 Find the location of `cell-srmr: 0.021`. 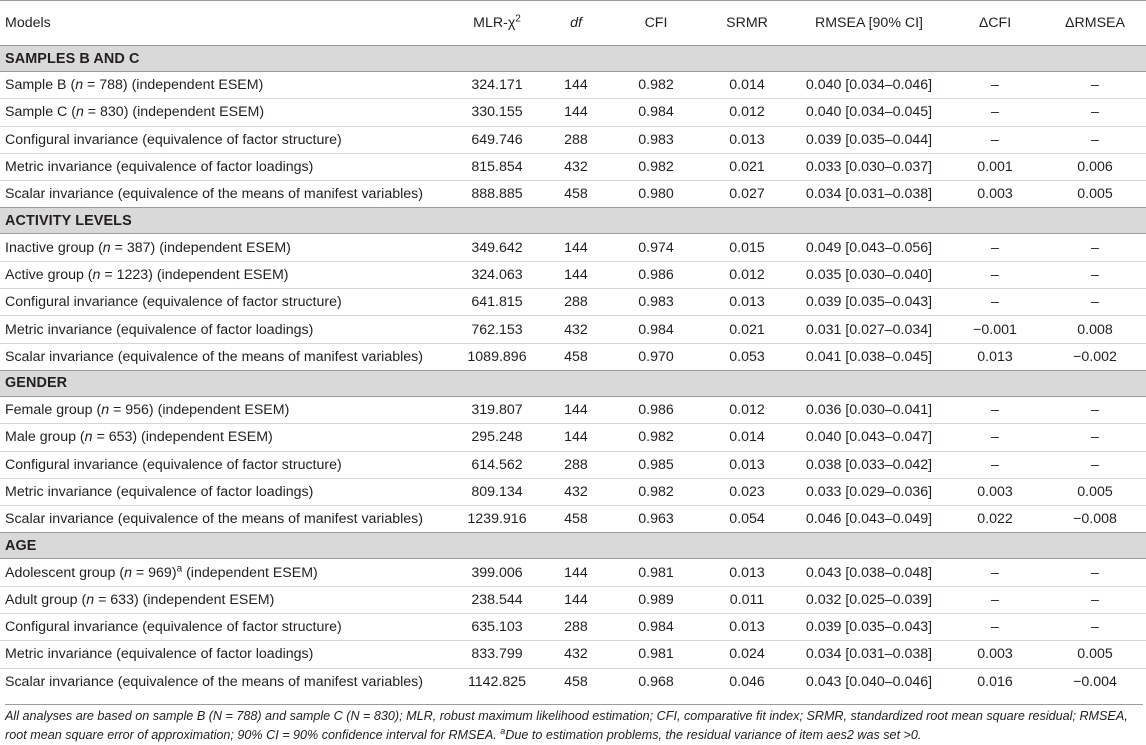

cell-srmr: 0.021 is located at coordinates (747, 167).